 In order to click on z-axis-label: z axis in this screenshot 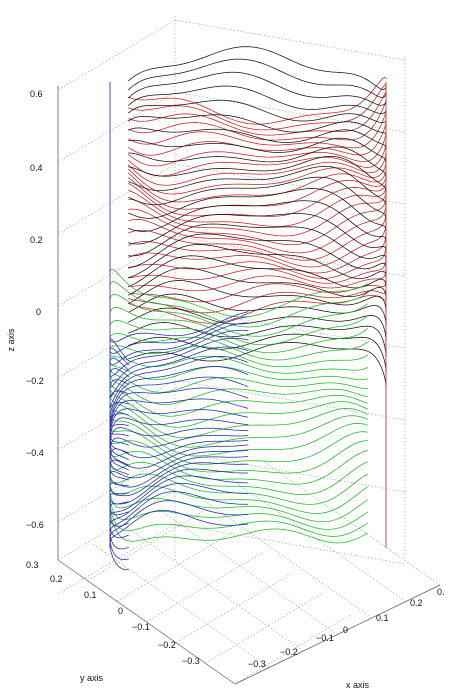, I will do `click(11, 340)`.